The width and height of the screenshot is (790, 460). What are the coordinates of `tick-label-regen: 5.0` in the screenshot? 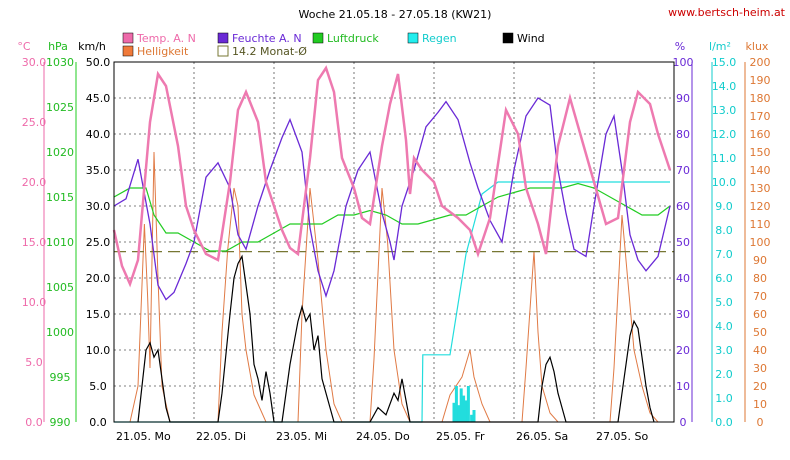 It's located at (724, 302).